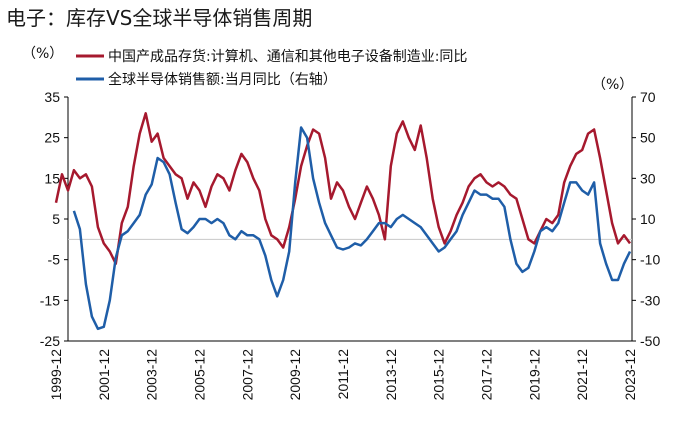  I want to click on left-tick-label: 5, so click(56, 219).